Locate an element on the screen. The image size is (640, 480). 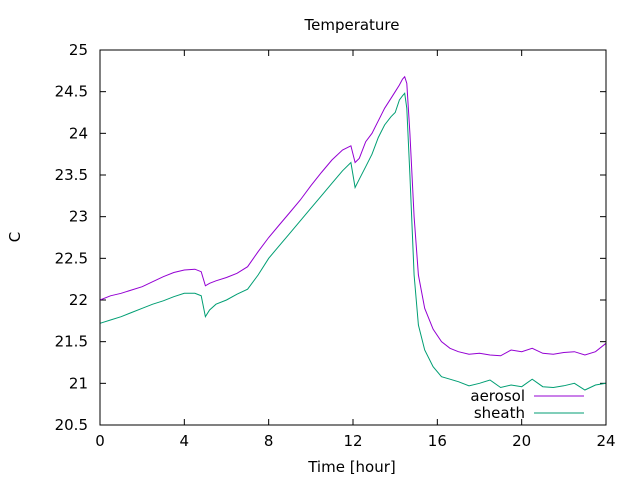
legend-label-aerosol: aerosol is located at coordinates (497, 396).